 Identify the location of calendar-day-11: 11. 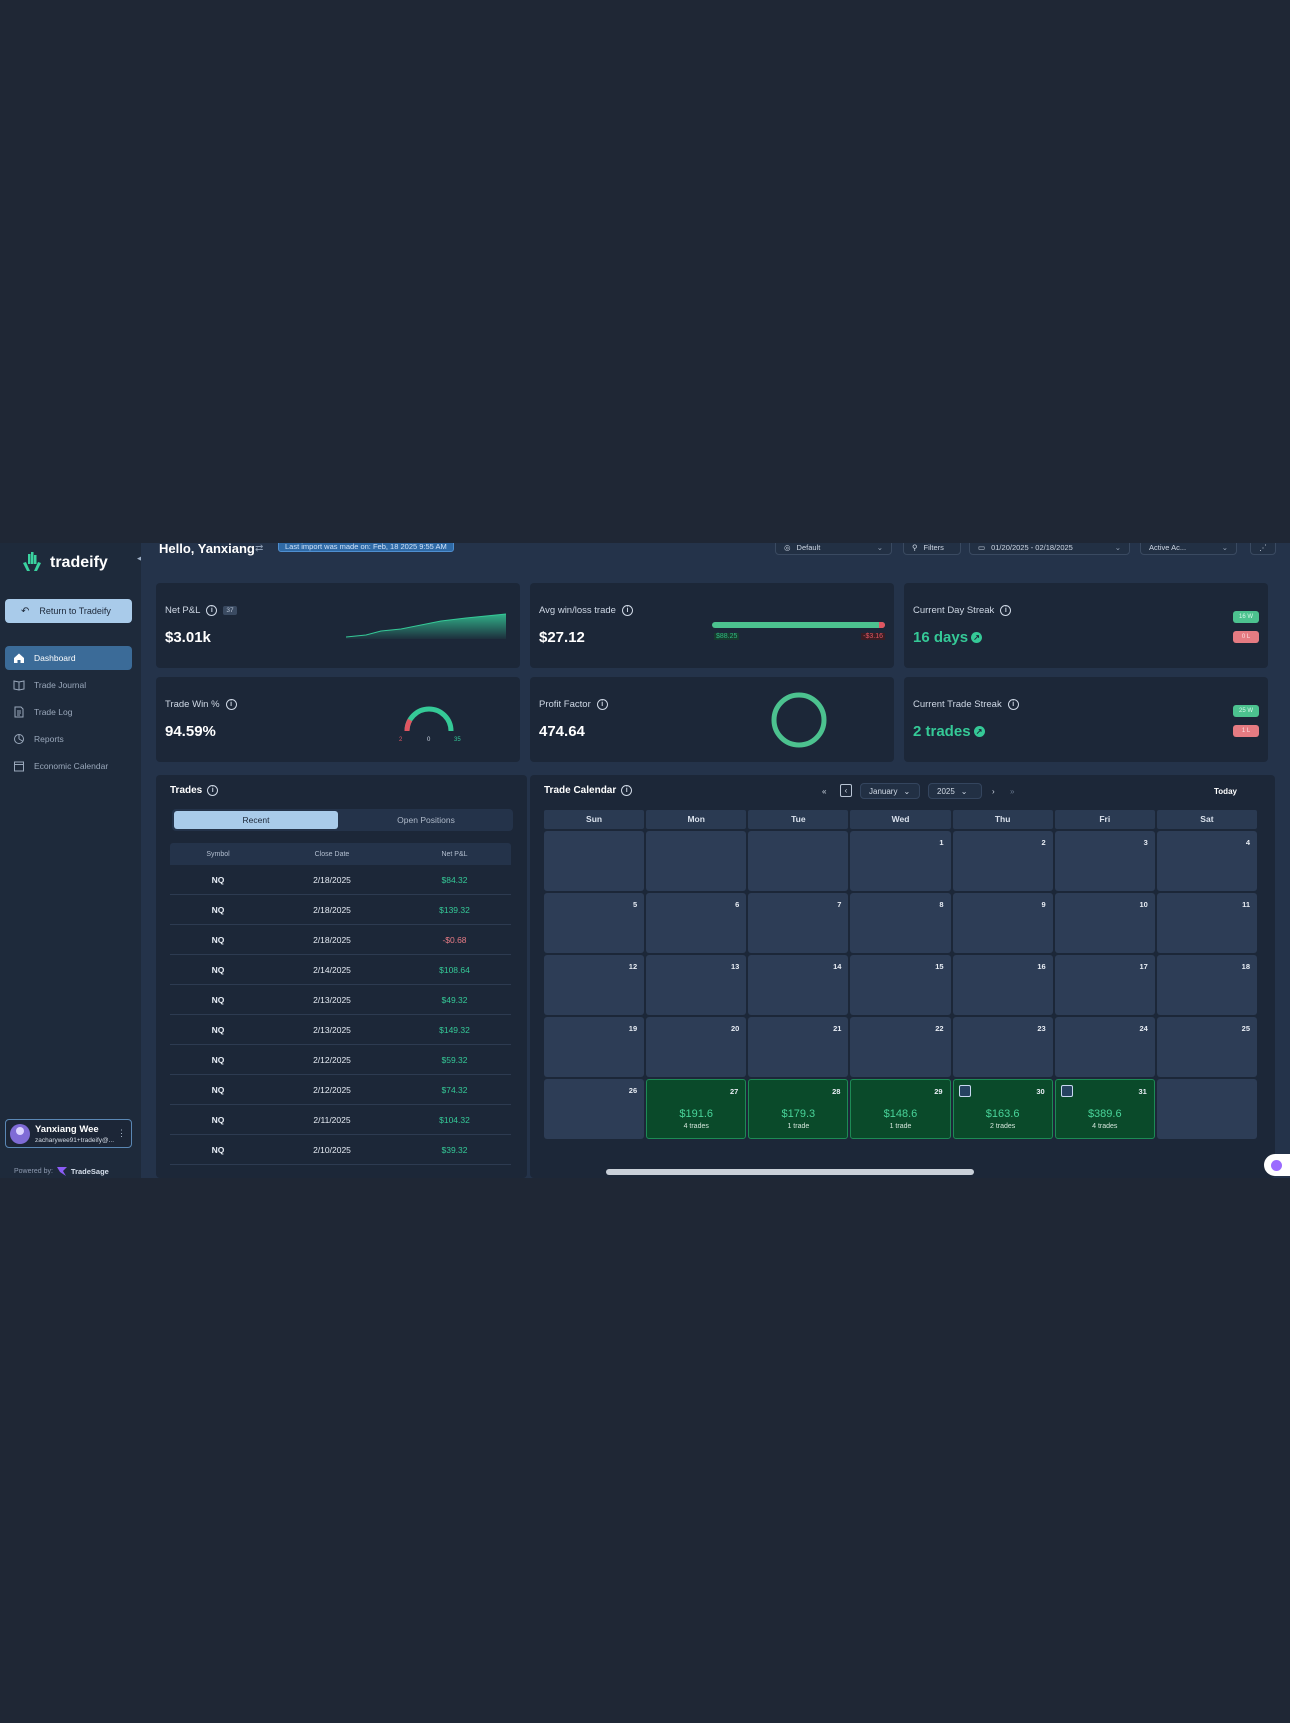
(1206, 923).